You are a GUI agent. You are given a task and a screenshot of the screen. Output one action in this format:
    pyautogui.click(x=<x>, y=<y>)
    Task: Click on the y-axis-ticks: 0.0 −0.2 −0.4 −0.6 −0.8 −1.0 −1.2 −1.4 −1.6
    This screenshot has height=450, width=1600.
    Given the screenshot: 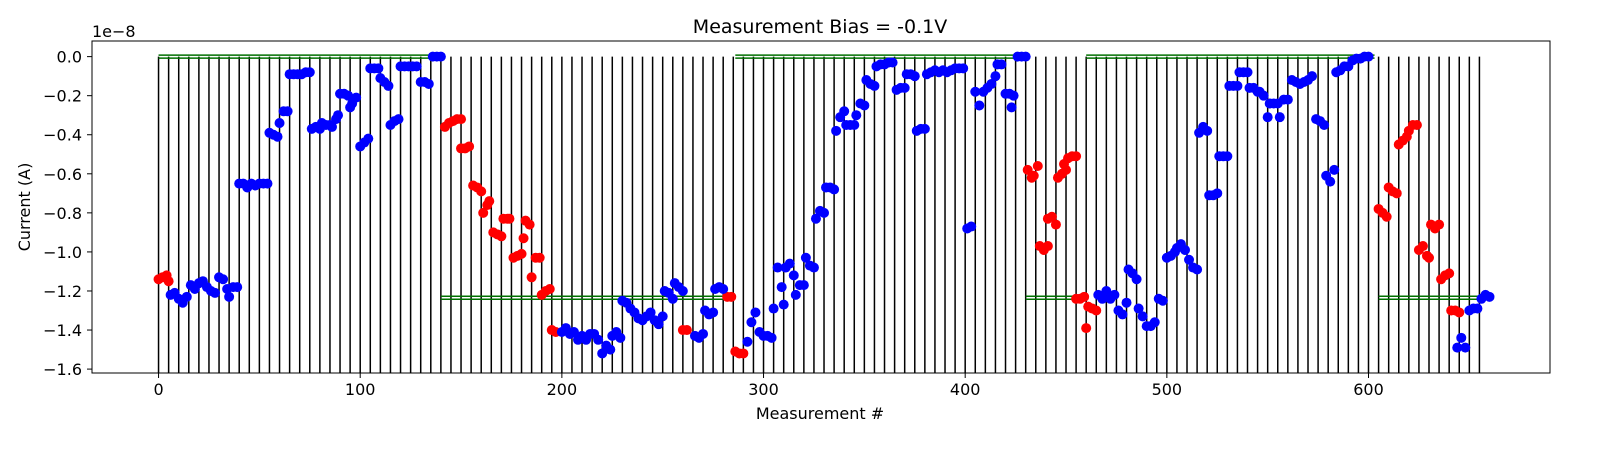 What is the action you would take?
    pyautogui.click(x=67, y=213)
    